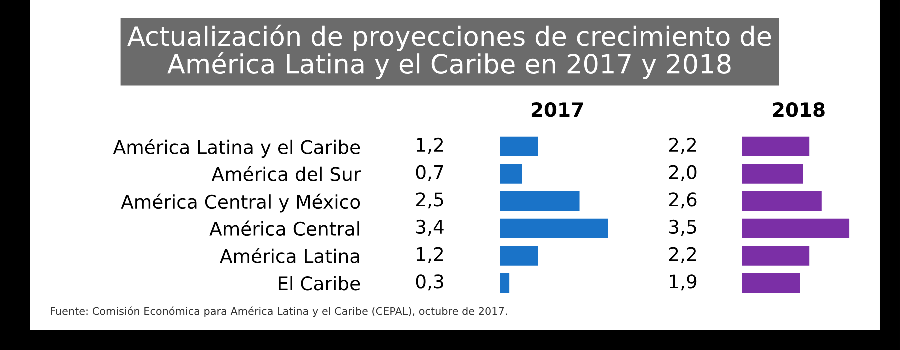  Describe the element at coordinates (430, 200) in the screenshot. I see `data-label: 2,5` at that location.